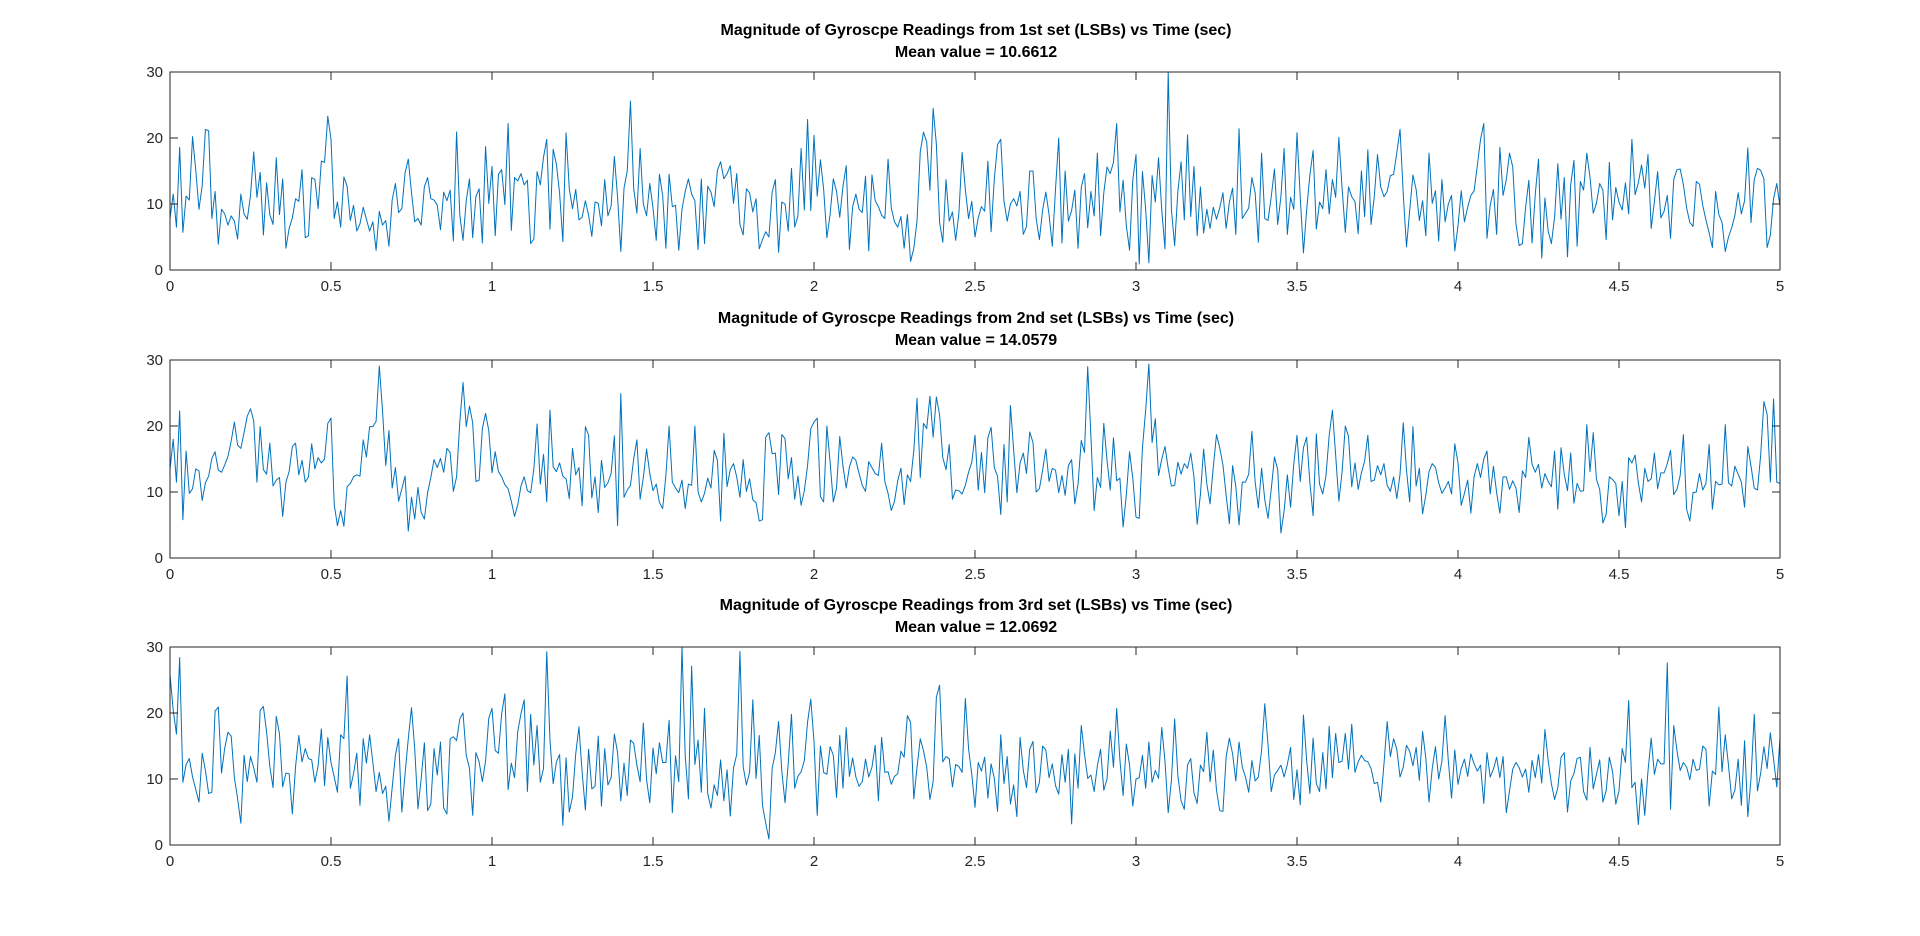  Describe the element at coordinates (975, 286) in the screenshot. I see `subplot-1-xtick-label: 2.5` at that location.